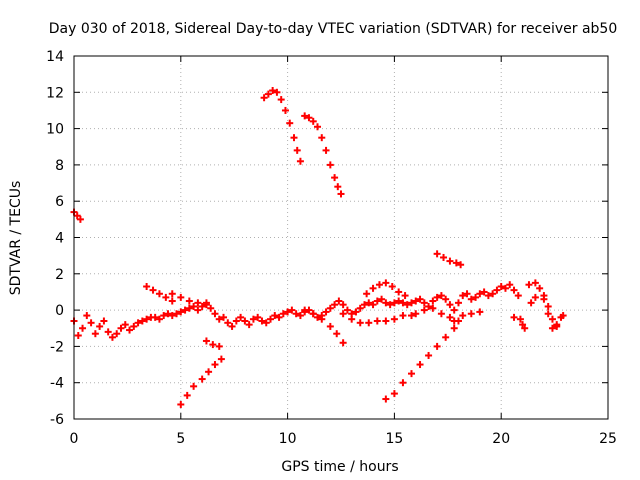  I want to click on y-tick-label: 2, so click(59, 275).